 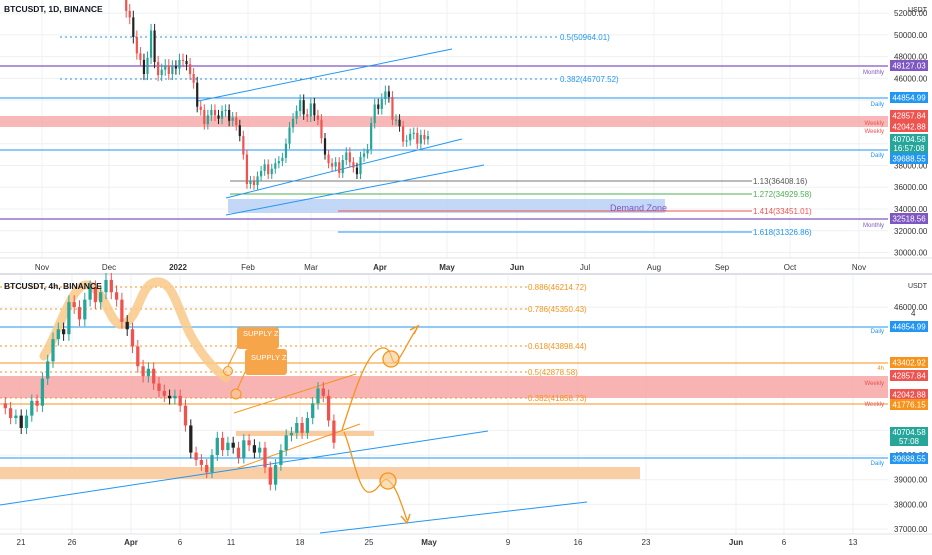 What do you see at coordinates (453, 517) in the screenshot?
I see `4h-trendline-2` at bounding box center [453, 517].